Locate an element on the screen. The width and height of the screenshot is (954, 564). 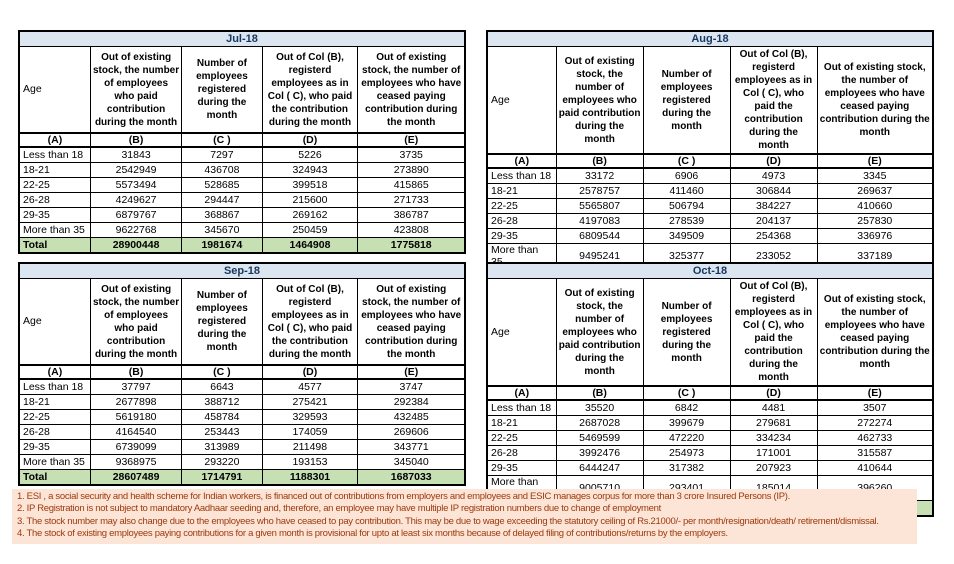
value-cell: 4577 is located at coordinates (310, 386).